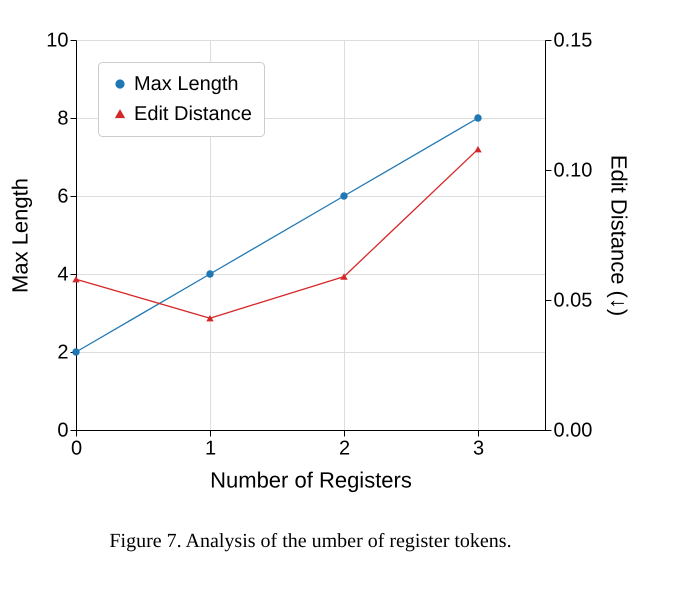  Describe the element at coordinates (62, 119) in the screenshot. I see `y-tick-label: 8` at that location.